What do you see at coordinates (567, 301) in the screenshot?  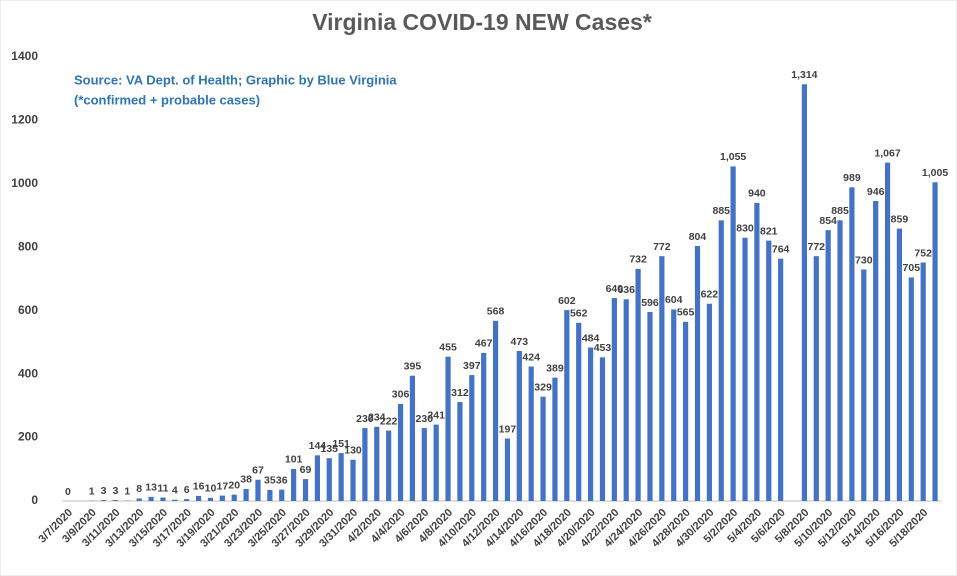 I see `value-label: 602` at bounding box center [567, 301].